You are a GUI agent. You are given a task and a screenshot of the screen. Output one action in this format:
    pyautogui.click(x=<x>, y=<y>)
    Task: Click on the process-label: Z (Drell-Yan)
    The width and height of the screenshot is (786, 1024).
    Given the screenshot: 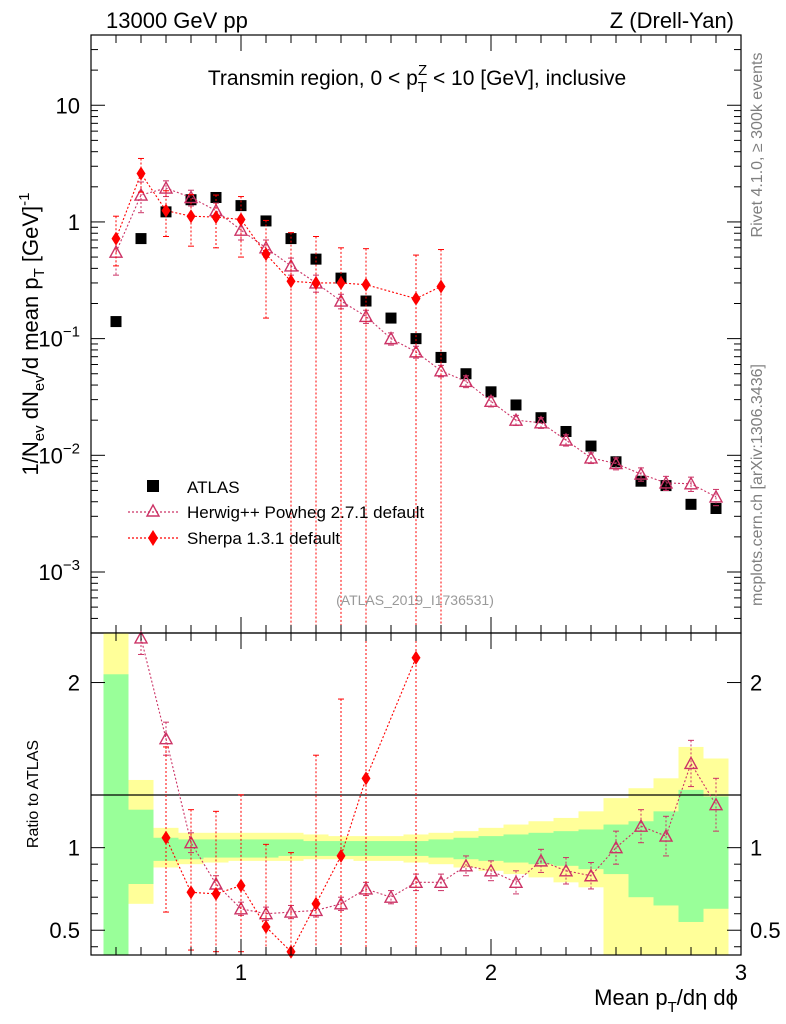 What is the action you would take?
    pyautogui.click(x=672, y=20)
    